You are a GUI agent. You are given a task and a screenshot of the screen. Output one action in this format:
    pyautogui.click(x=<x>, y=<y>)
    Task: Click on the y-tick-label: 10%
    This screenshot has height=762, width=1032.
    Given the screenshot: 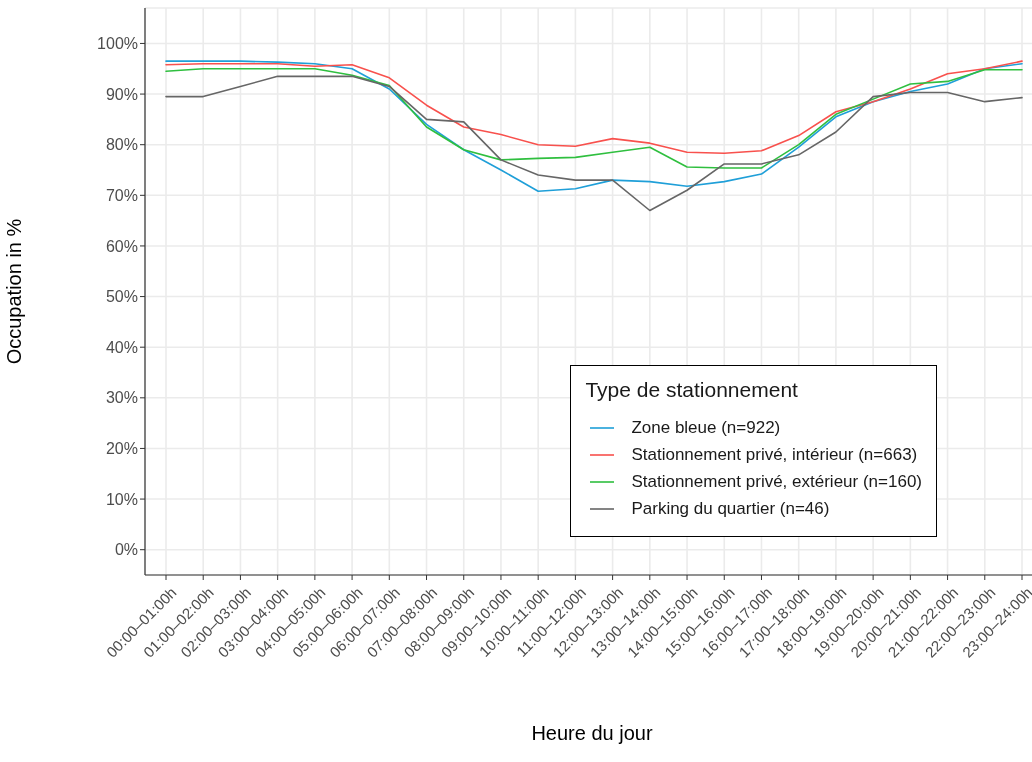 What is the action you would take?
    pyautogui.click(x=121, y=499)
    